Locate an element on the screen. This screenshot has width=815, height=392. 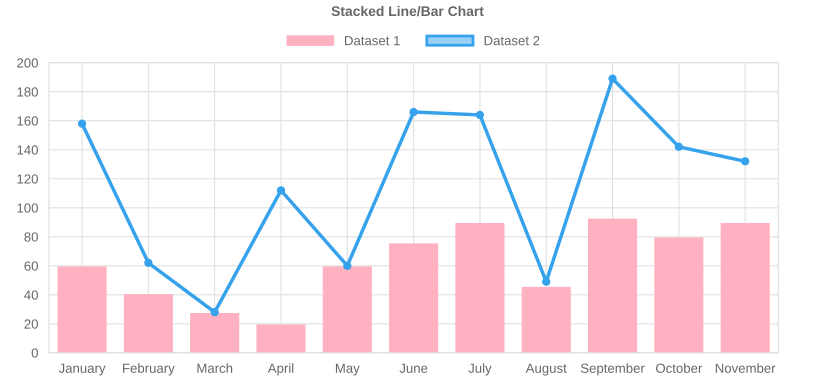
y-tick-label: 100 is located at coordinates (27, 208).